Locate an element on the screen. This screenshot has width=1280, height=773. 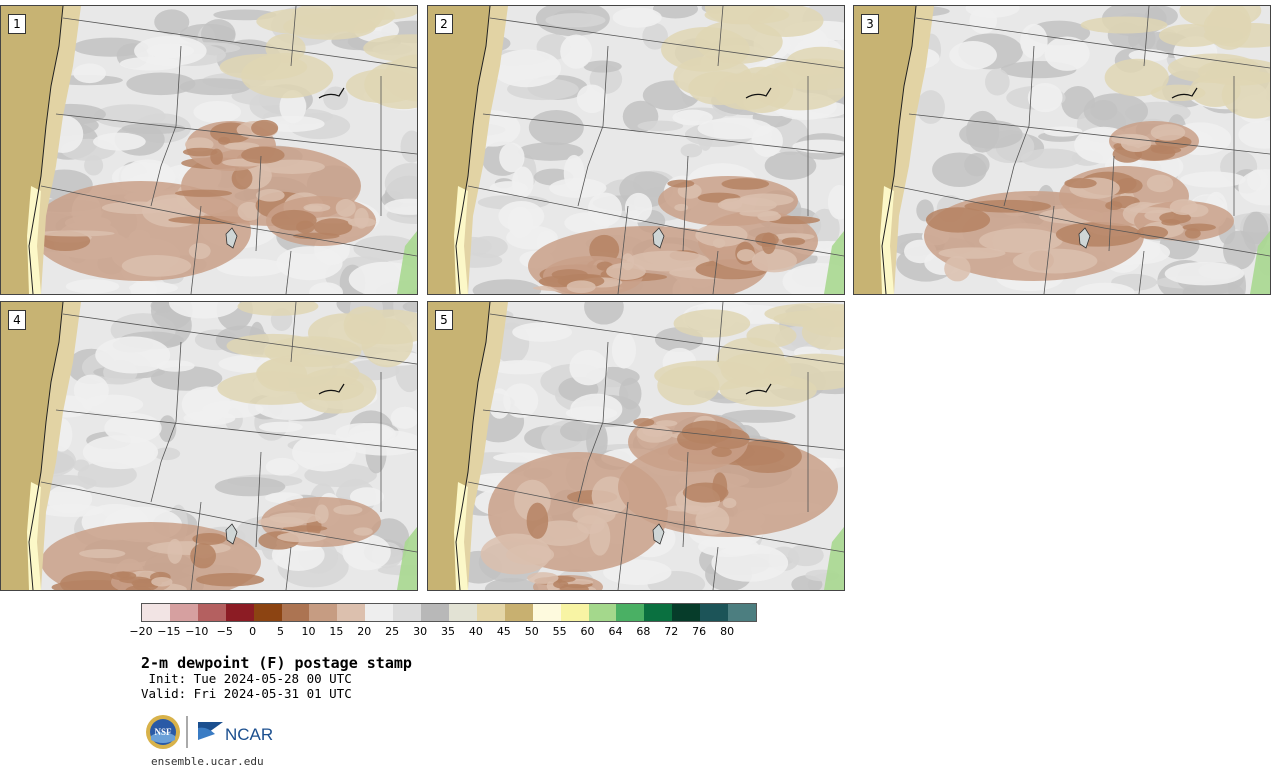
ncar-logo-text: NCAR is located at coordinates (249, 734).